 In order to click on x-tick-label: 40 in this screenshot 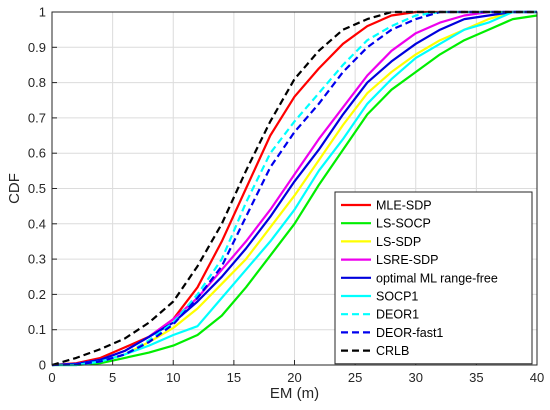, I will do `click(537, 377)`.